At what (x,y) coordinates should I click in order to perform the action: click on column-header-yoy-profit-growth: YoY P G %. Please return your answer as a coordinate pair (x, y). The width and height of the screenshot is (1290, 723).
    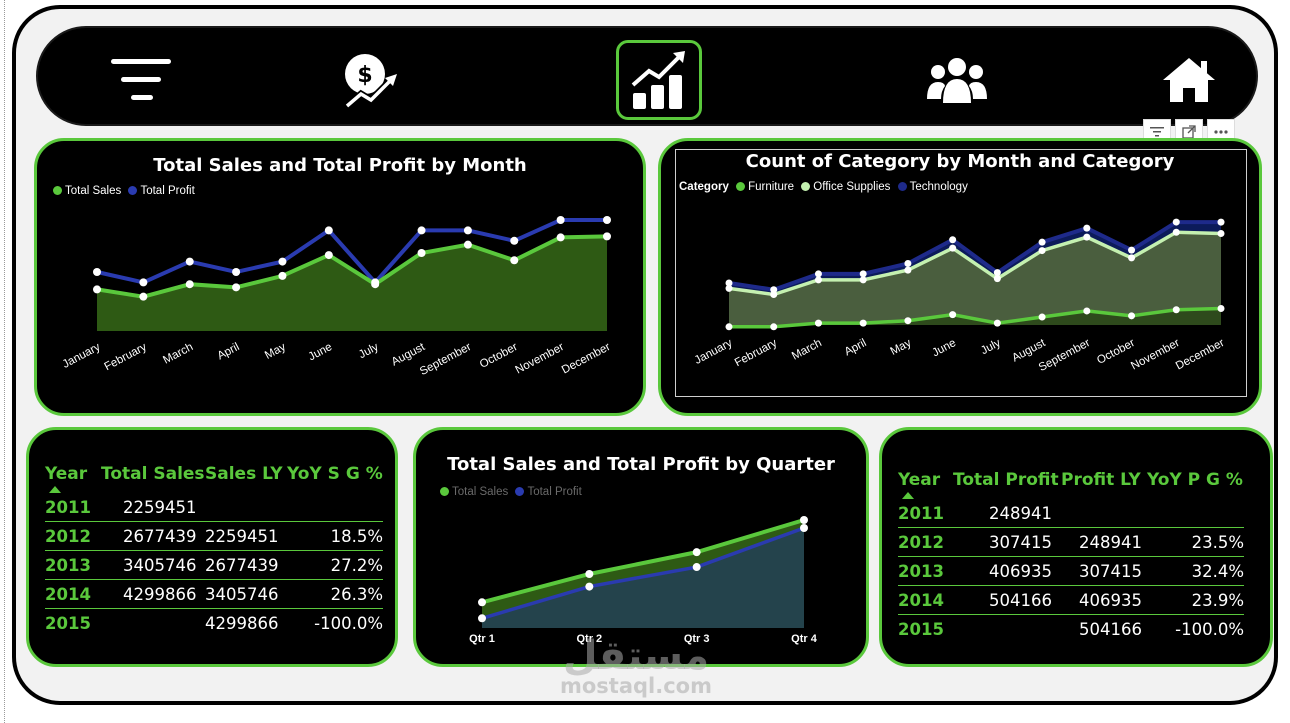
    Looking at the image, I should click on (1195, 480).